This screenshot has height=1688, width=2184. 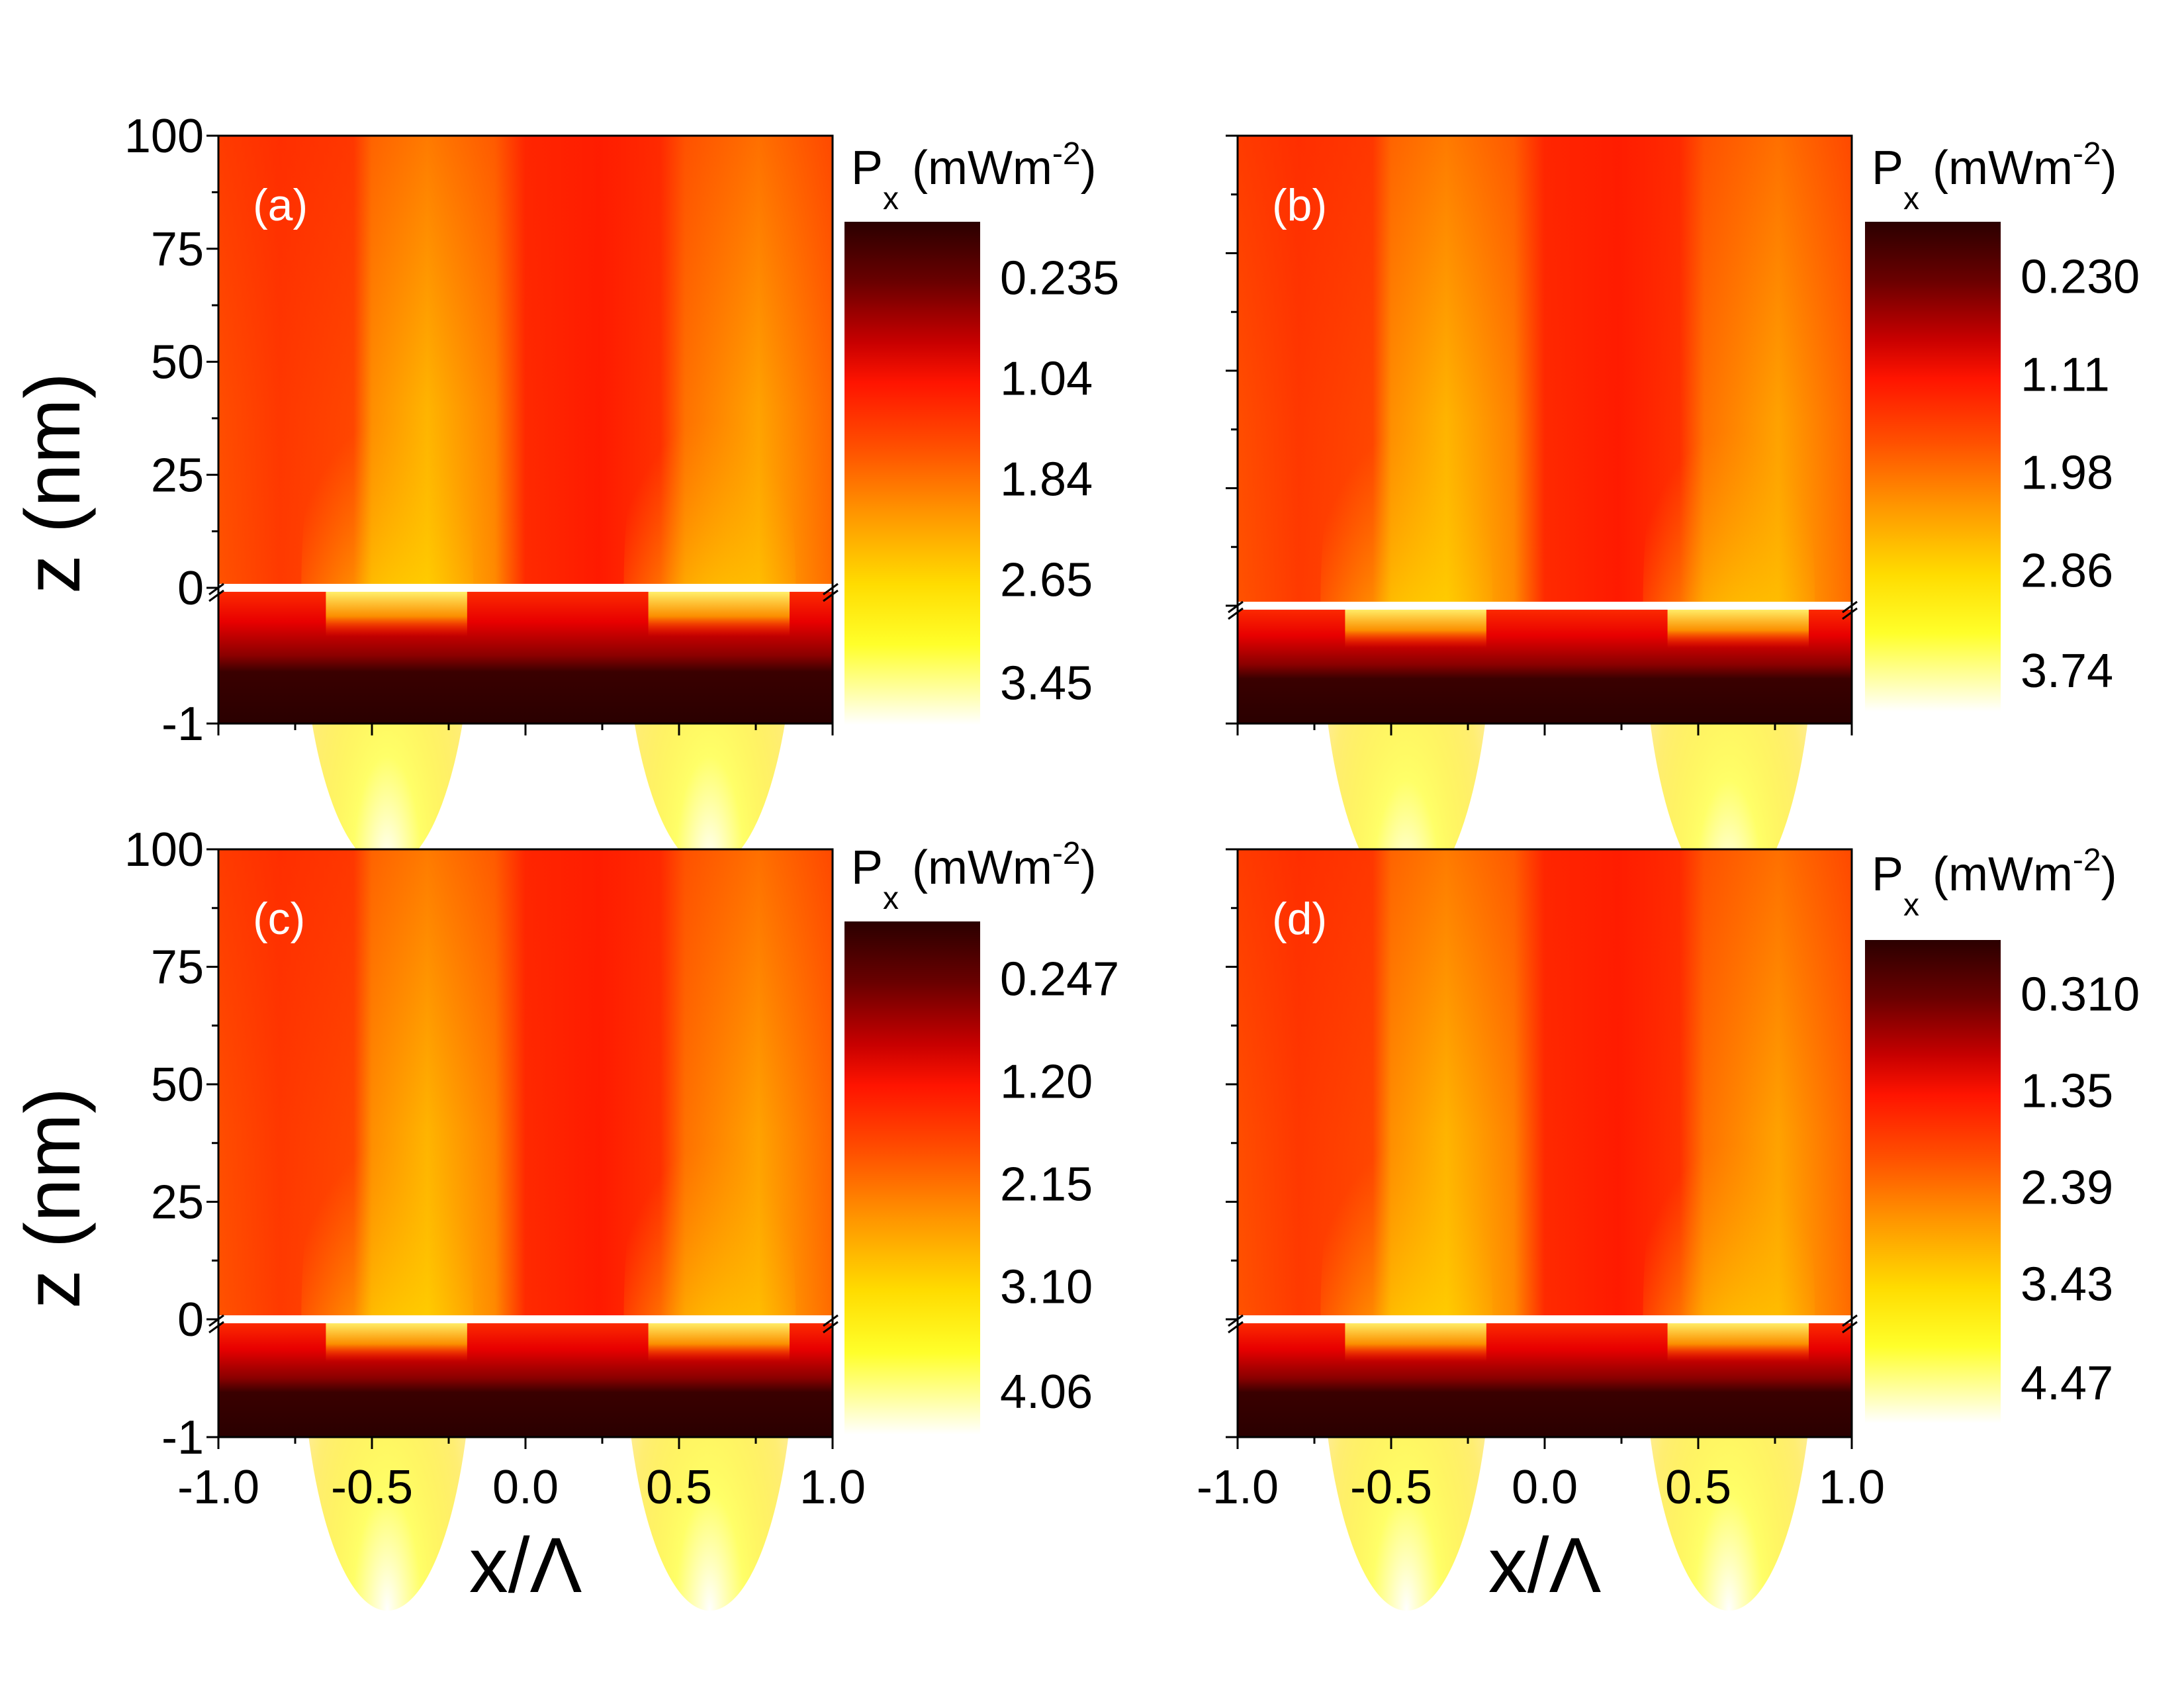 I want to click on colorbar-tick-label: 4.06, so click(x=1046, y=1392).